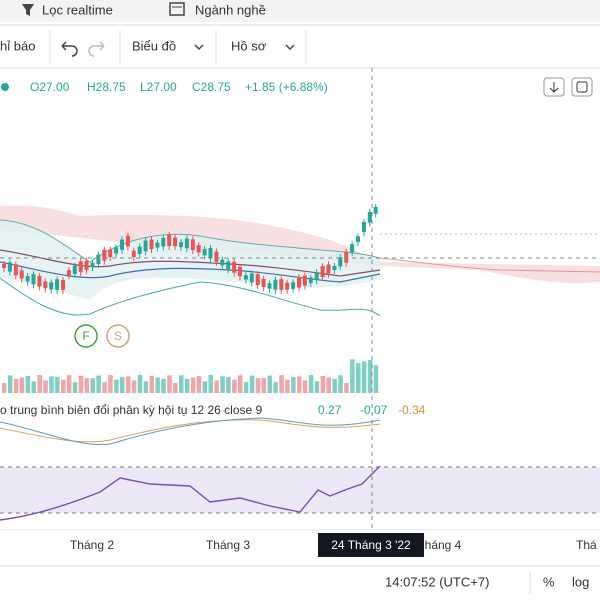 Image resolution: width=600 pixels, height=600 pixels. What do you see at coordinates (28, 10) in the screenshot?
I see `filter-icon` at bounding box center [28, 10].